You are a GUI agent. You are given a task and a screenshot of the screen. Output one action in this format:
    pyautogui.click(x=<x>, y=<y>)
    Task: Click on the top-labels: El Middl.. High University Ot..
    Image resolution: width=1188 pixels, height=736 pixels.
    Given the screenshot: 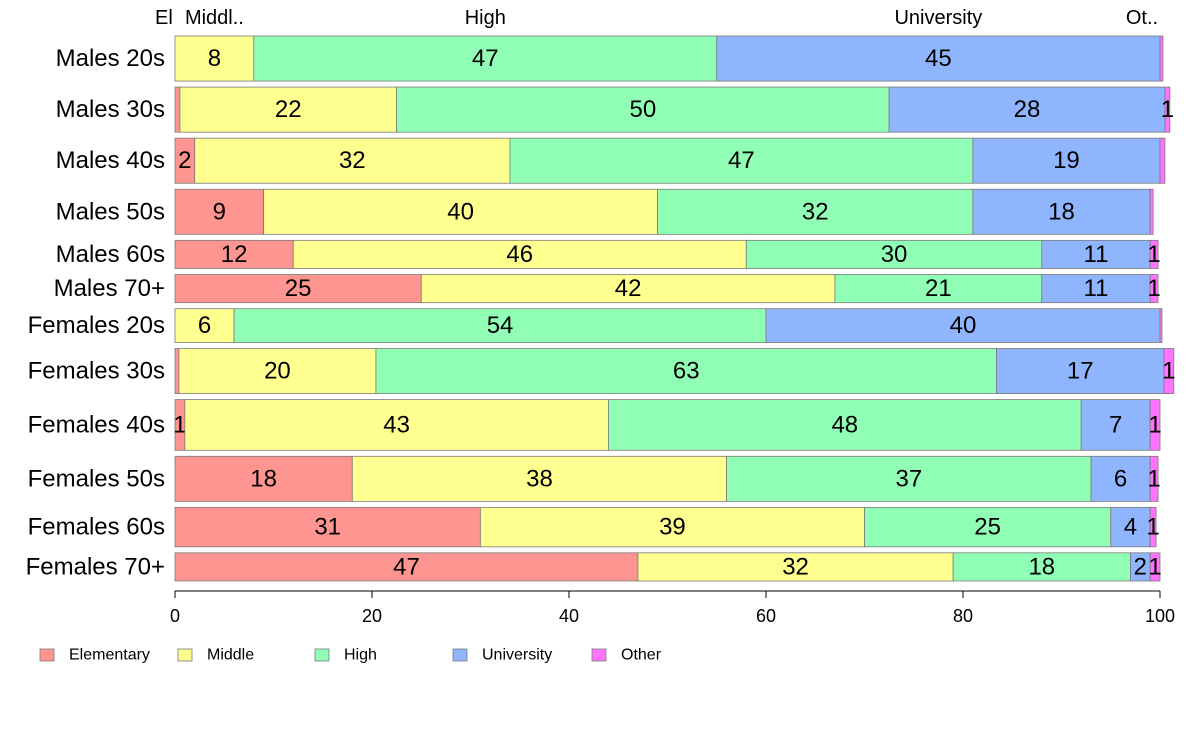 What is the action you would take?
    pyautogui.click(x=656, y=18)
    